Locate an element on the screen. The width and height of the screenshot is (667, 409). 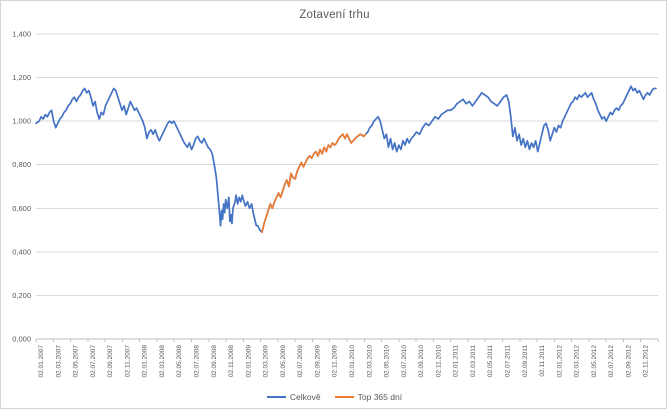
x-axis-tick-label: 02.03.2012 is located at coordinates (577, 361).